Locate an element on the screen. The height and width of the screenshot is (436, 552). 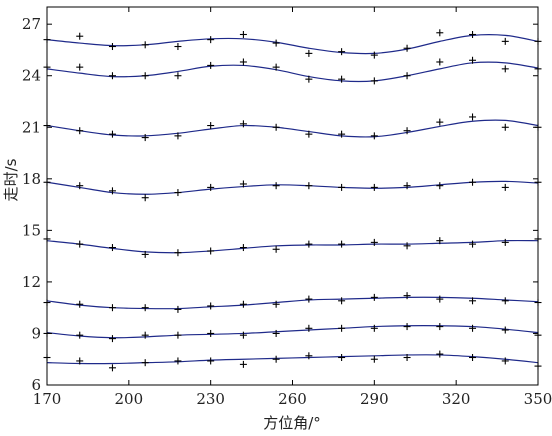
y-axis-title: 走时/s is located at coordinates (11, 179).